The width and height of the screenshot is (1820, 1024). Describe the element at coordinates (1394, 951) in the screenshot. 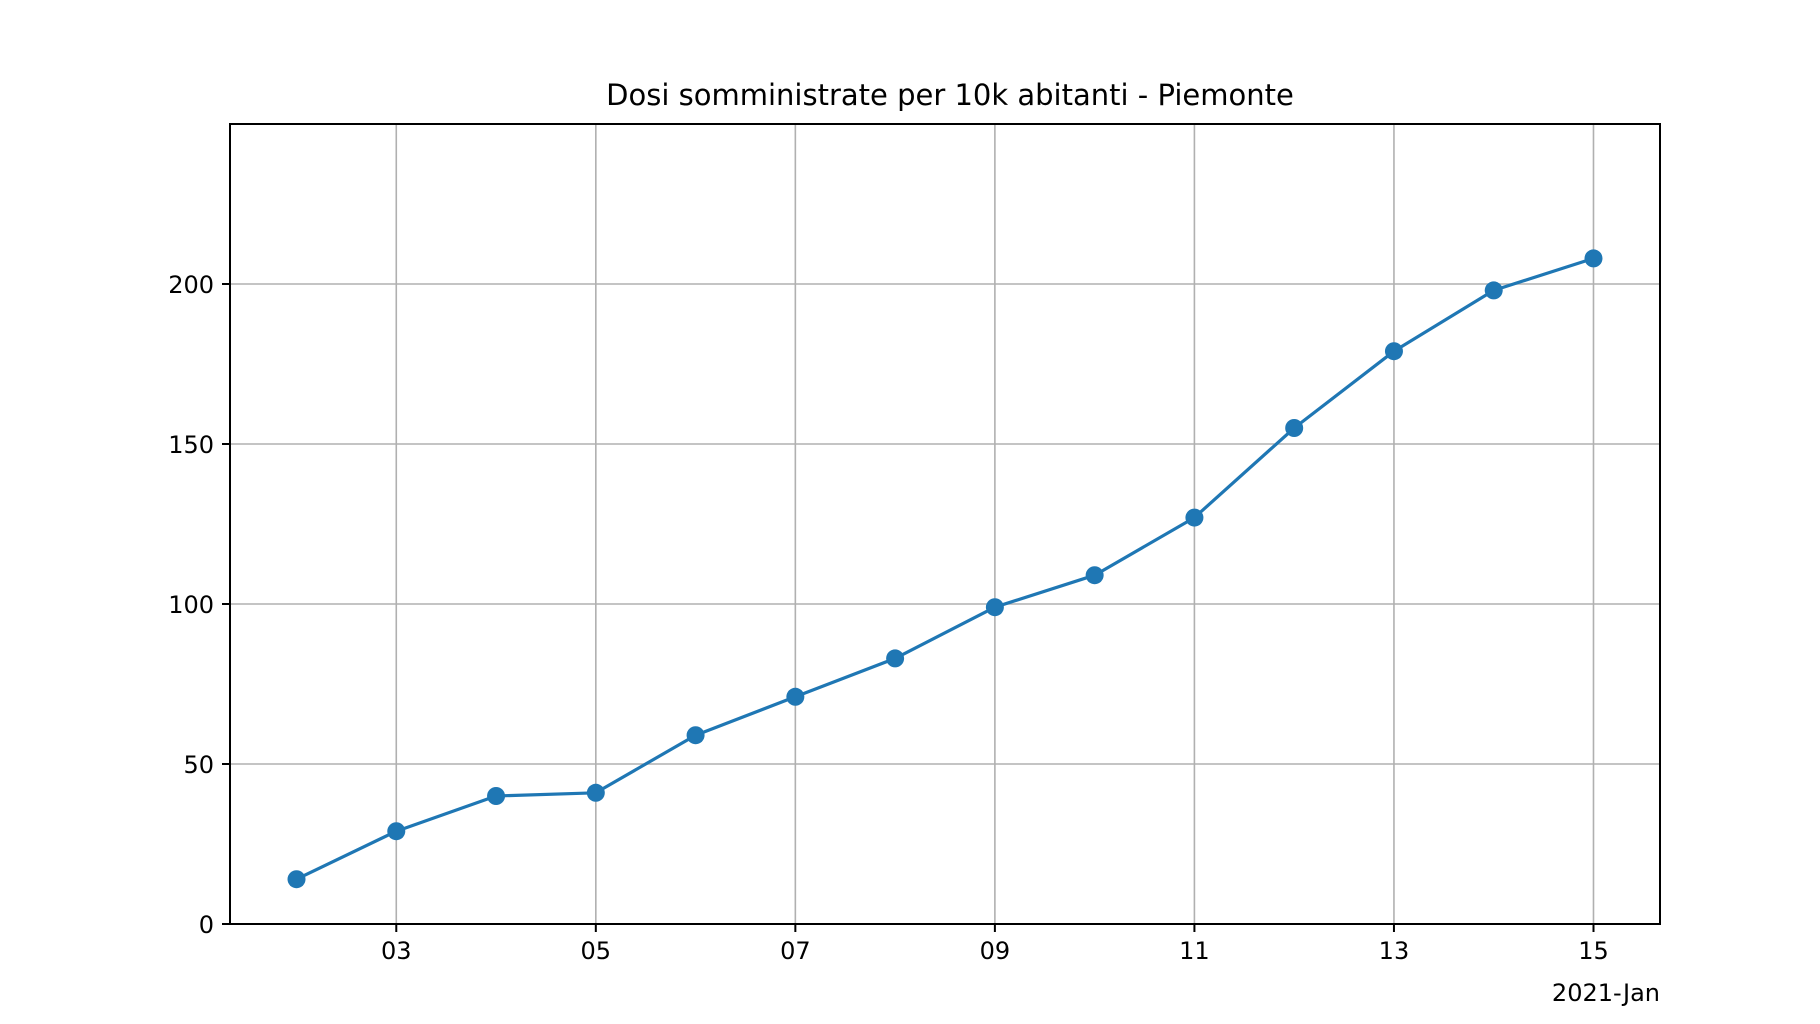

I see `x-tick-label: 13` at that location.